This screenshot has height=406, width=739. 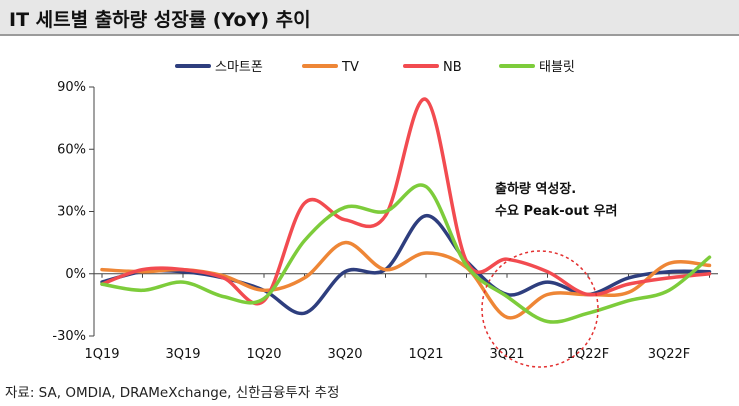 What do you see at coordinates (452, 67) in the screenshot?
I see `legend-label-nb: NB` at bounding box center [452, 67].